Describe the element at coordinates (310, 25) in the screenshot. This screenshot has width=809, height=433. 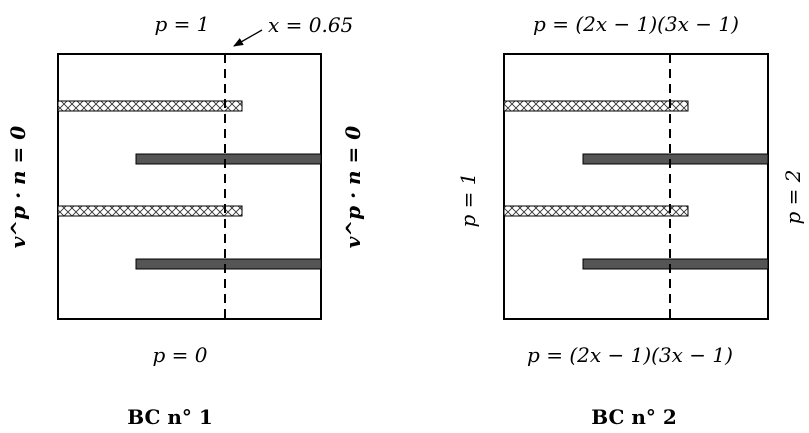
I see `panel-bc1-annotation: x = 0.65` at that location.